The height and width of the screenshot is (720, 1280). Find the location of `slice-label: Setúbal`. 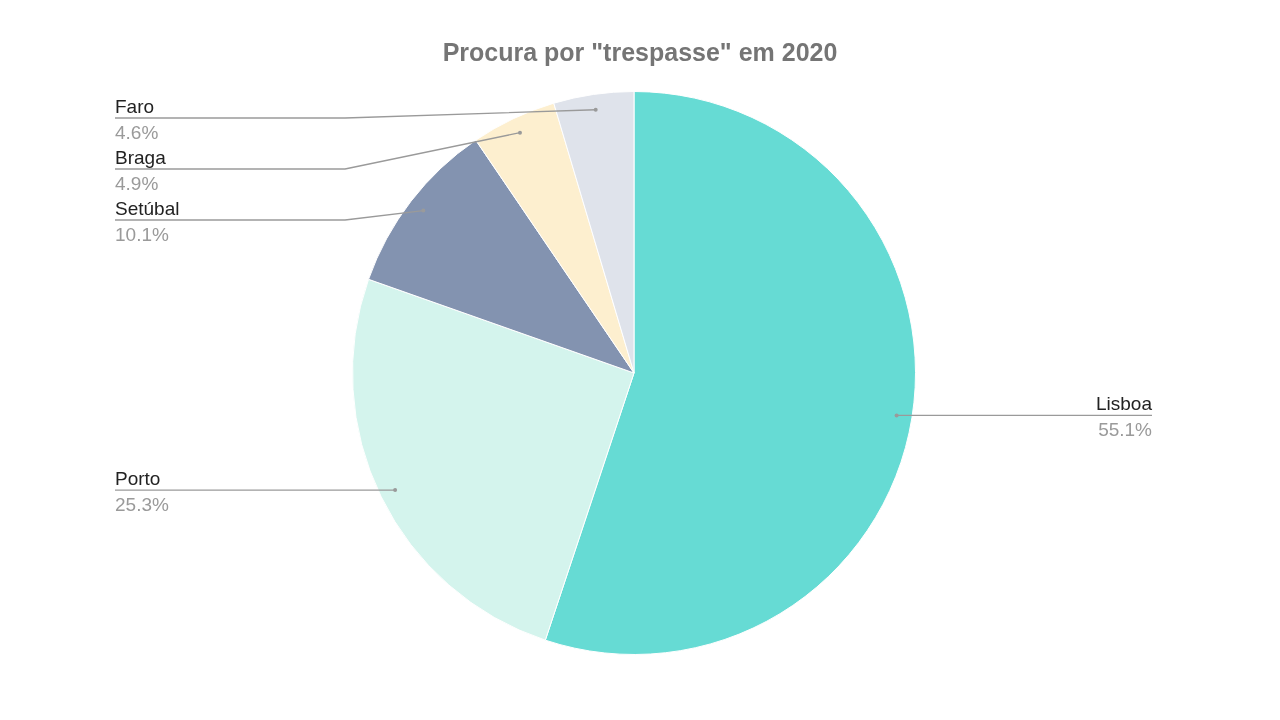

slice-label: Setúbal is located at coordinates (147, 208).